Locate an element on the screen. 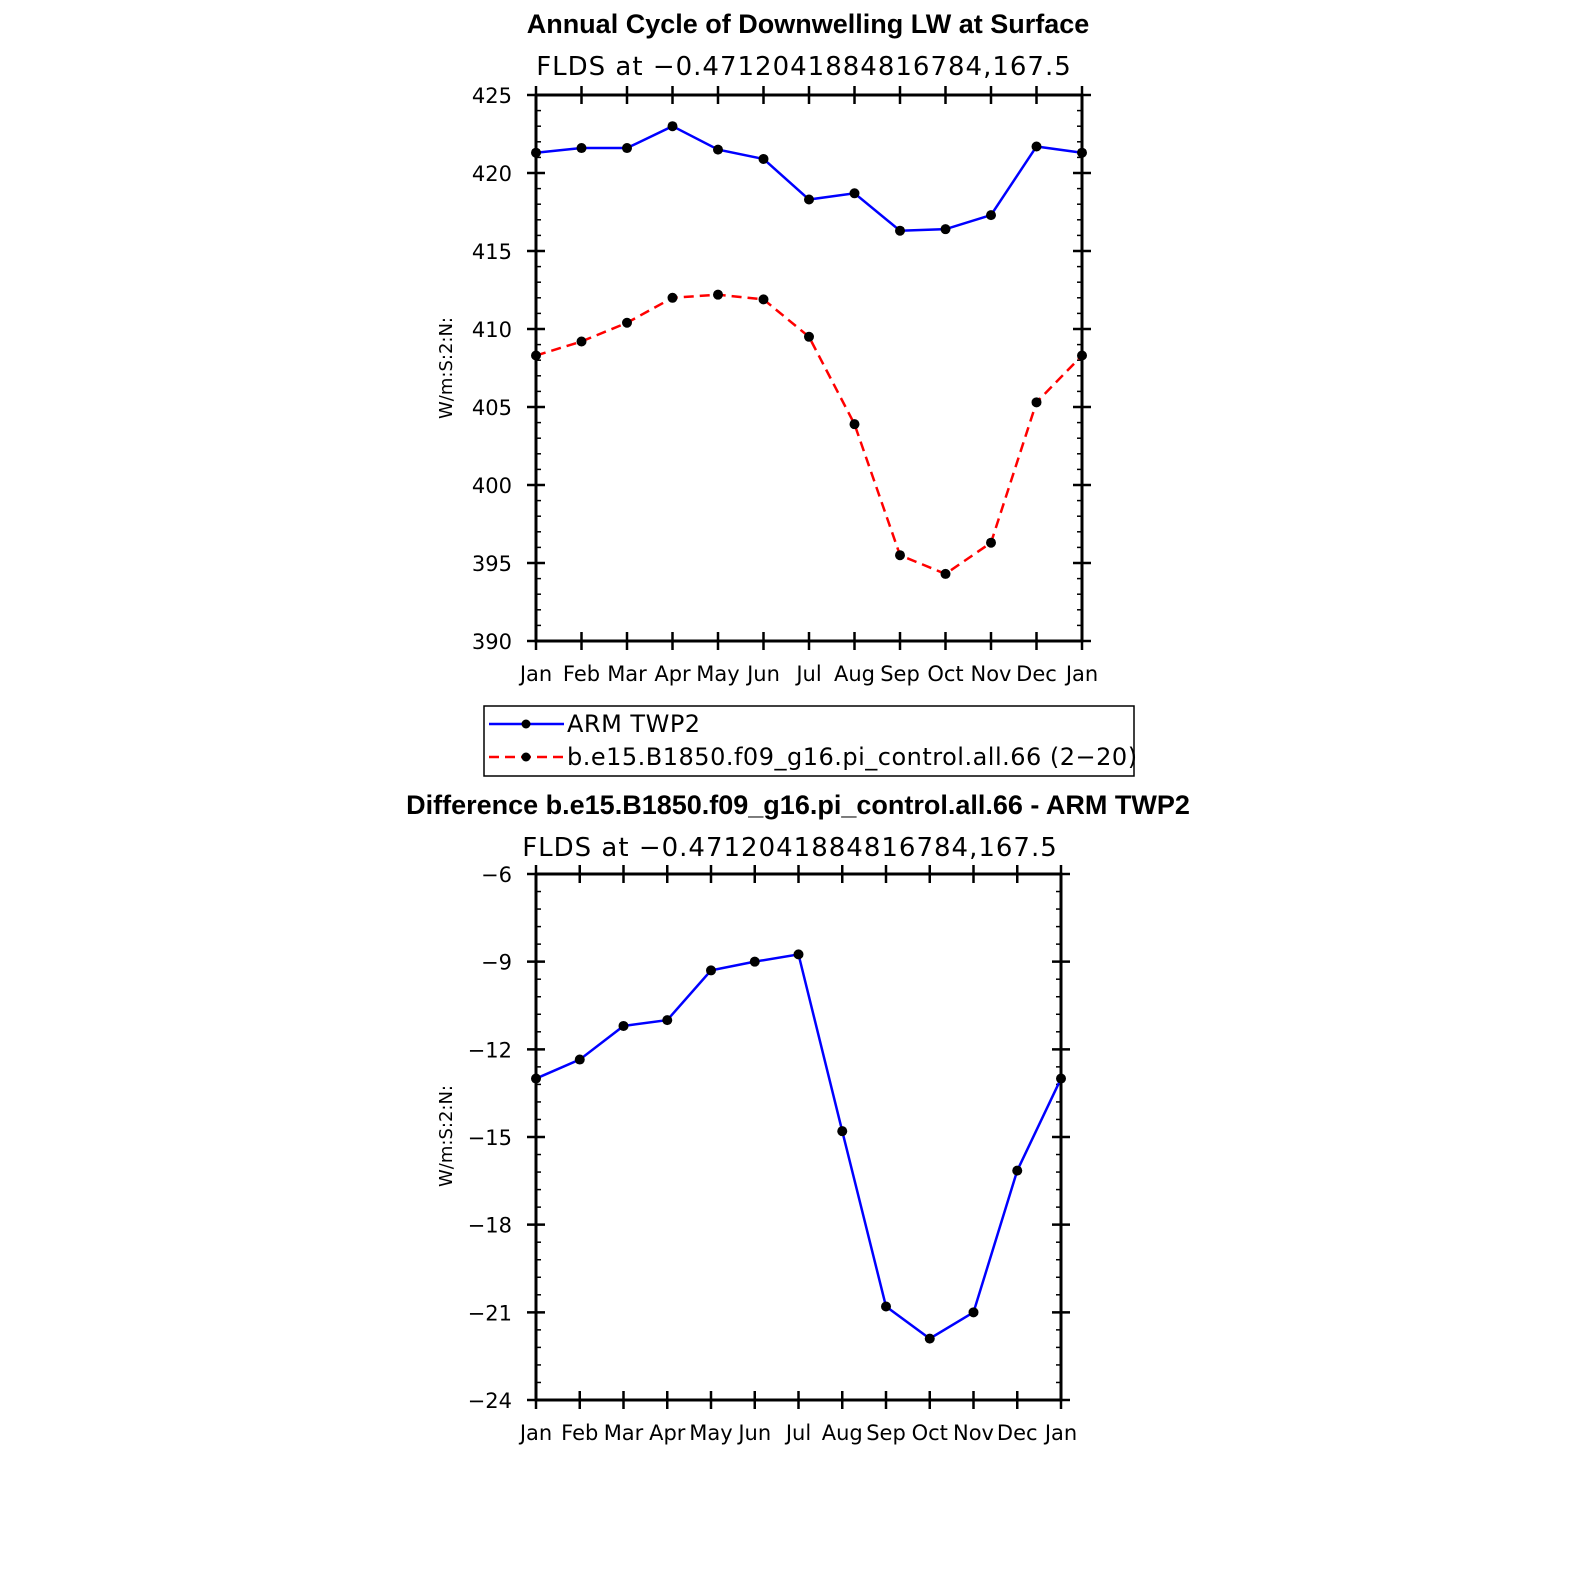 The image size is (1574, 1574). bottom-chart-ytick-label: −9 is located at coordinates (496, 963).